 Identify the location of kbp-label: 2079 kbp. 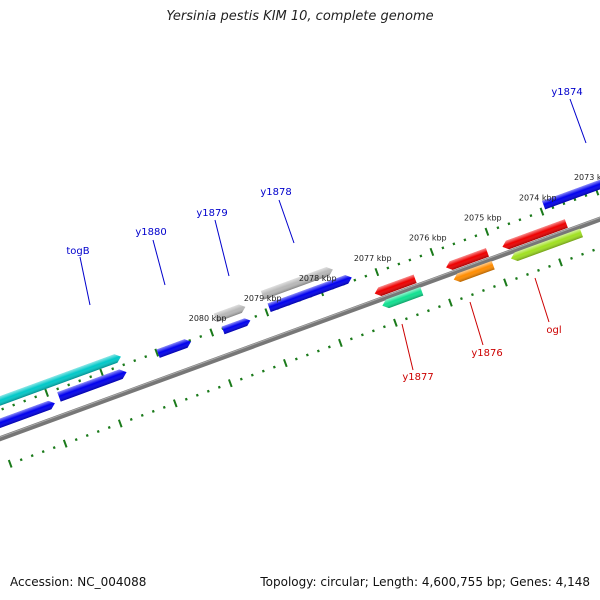
(263, 298).